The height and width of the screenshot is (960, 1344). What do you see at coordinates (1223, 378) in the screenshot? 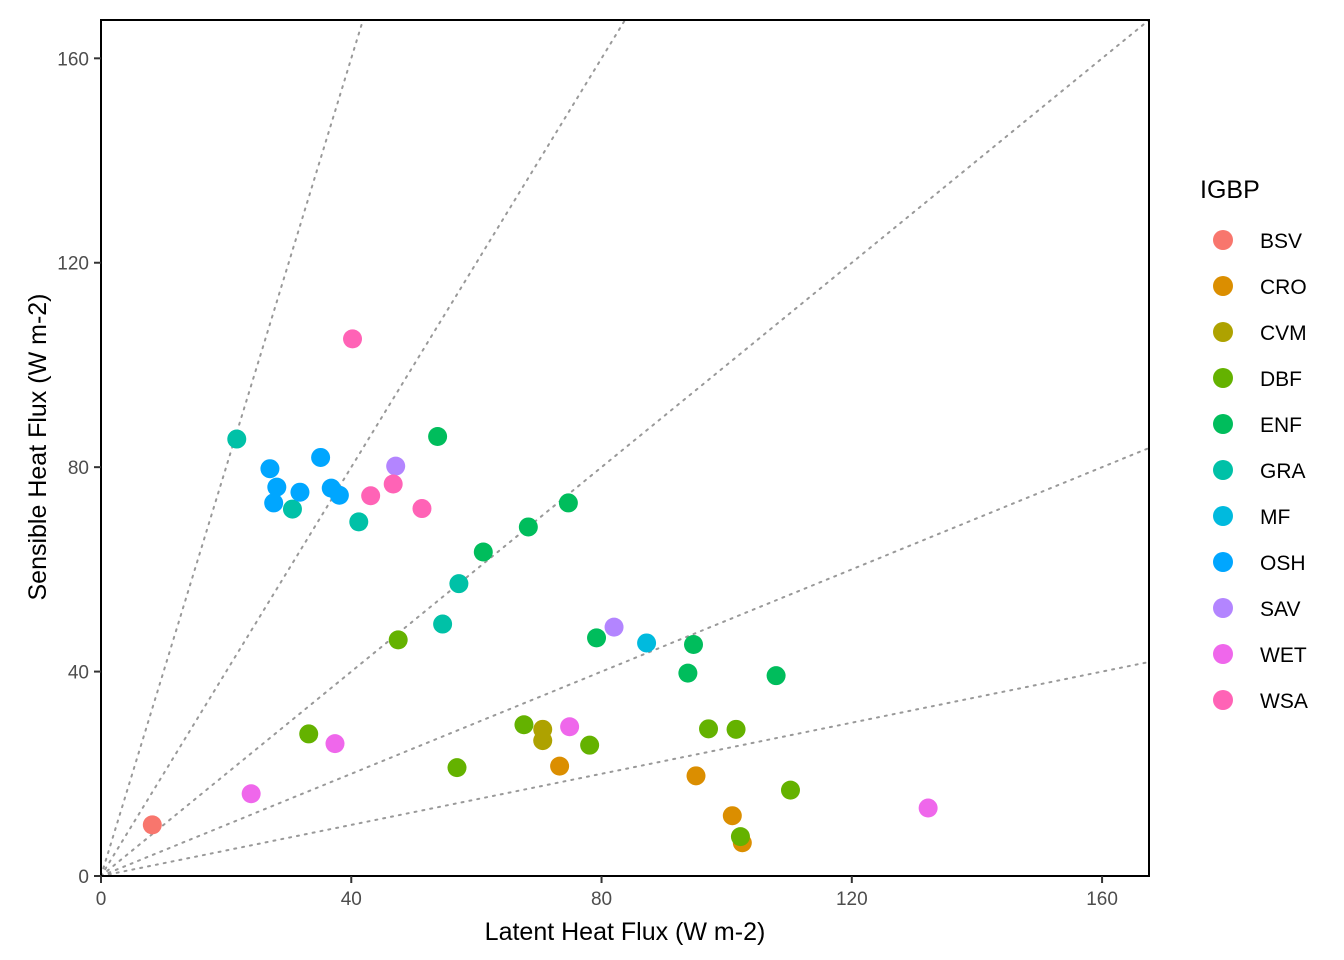
I see `legend-key-dbf` at bounding box center [1223, 378].